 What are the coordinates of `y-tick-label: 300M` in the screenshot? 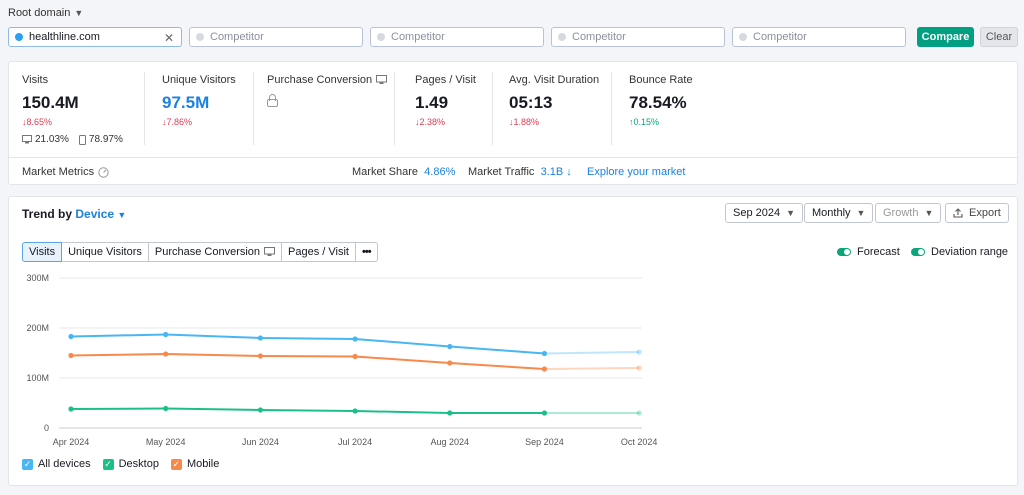 It's located at (37, 278).